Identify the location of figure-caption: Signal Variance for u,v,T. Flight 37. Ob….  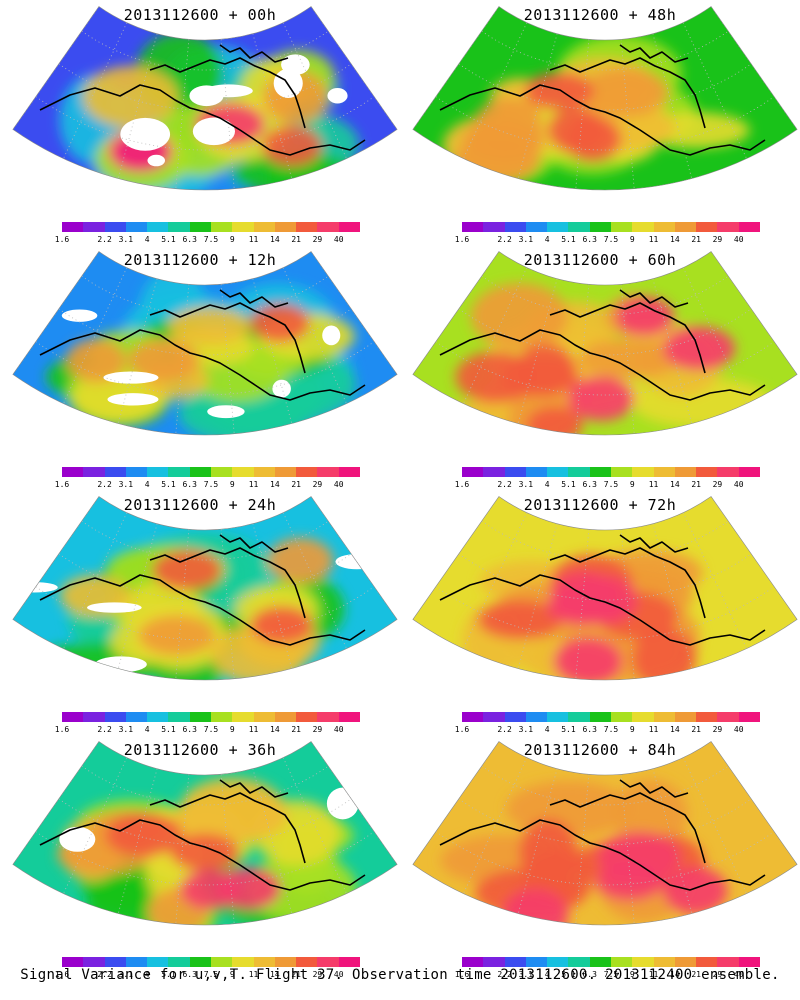
(400, 975).